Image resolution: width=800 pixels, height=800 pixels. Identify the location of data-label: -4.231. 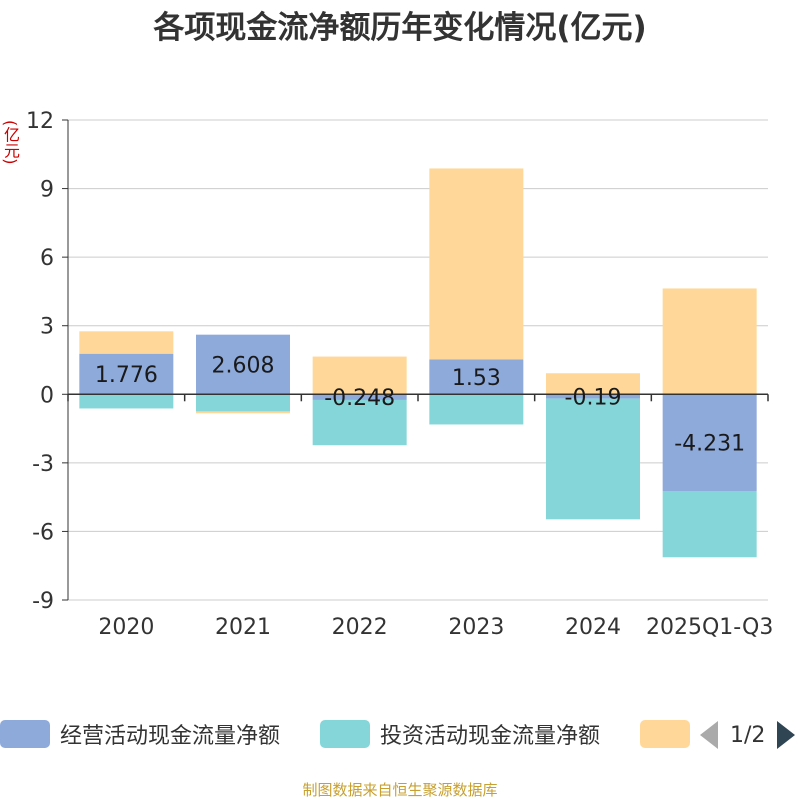
(709, 444).